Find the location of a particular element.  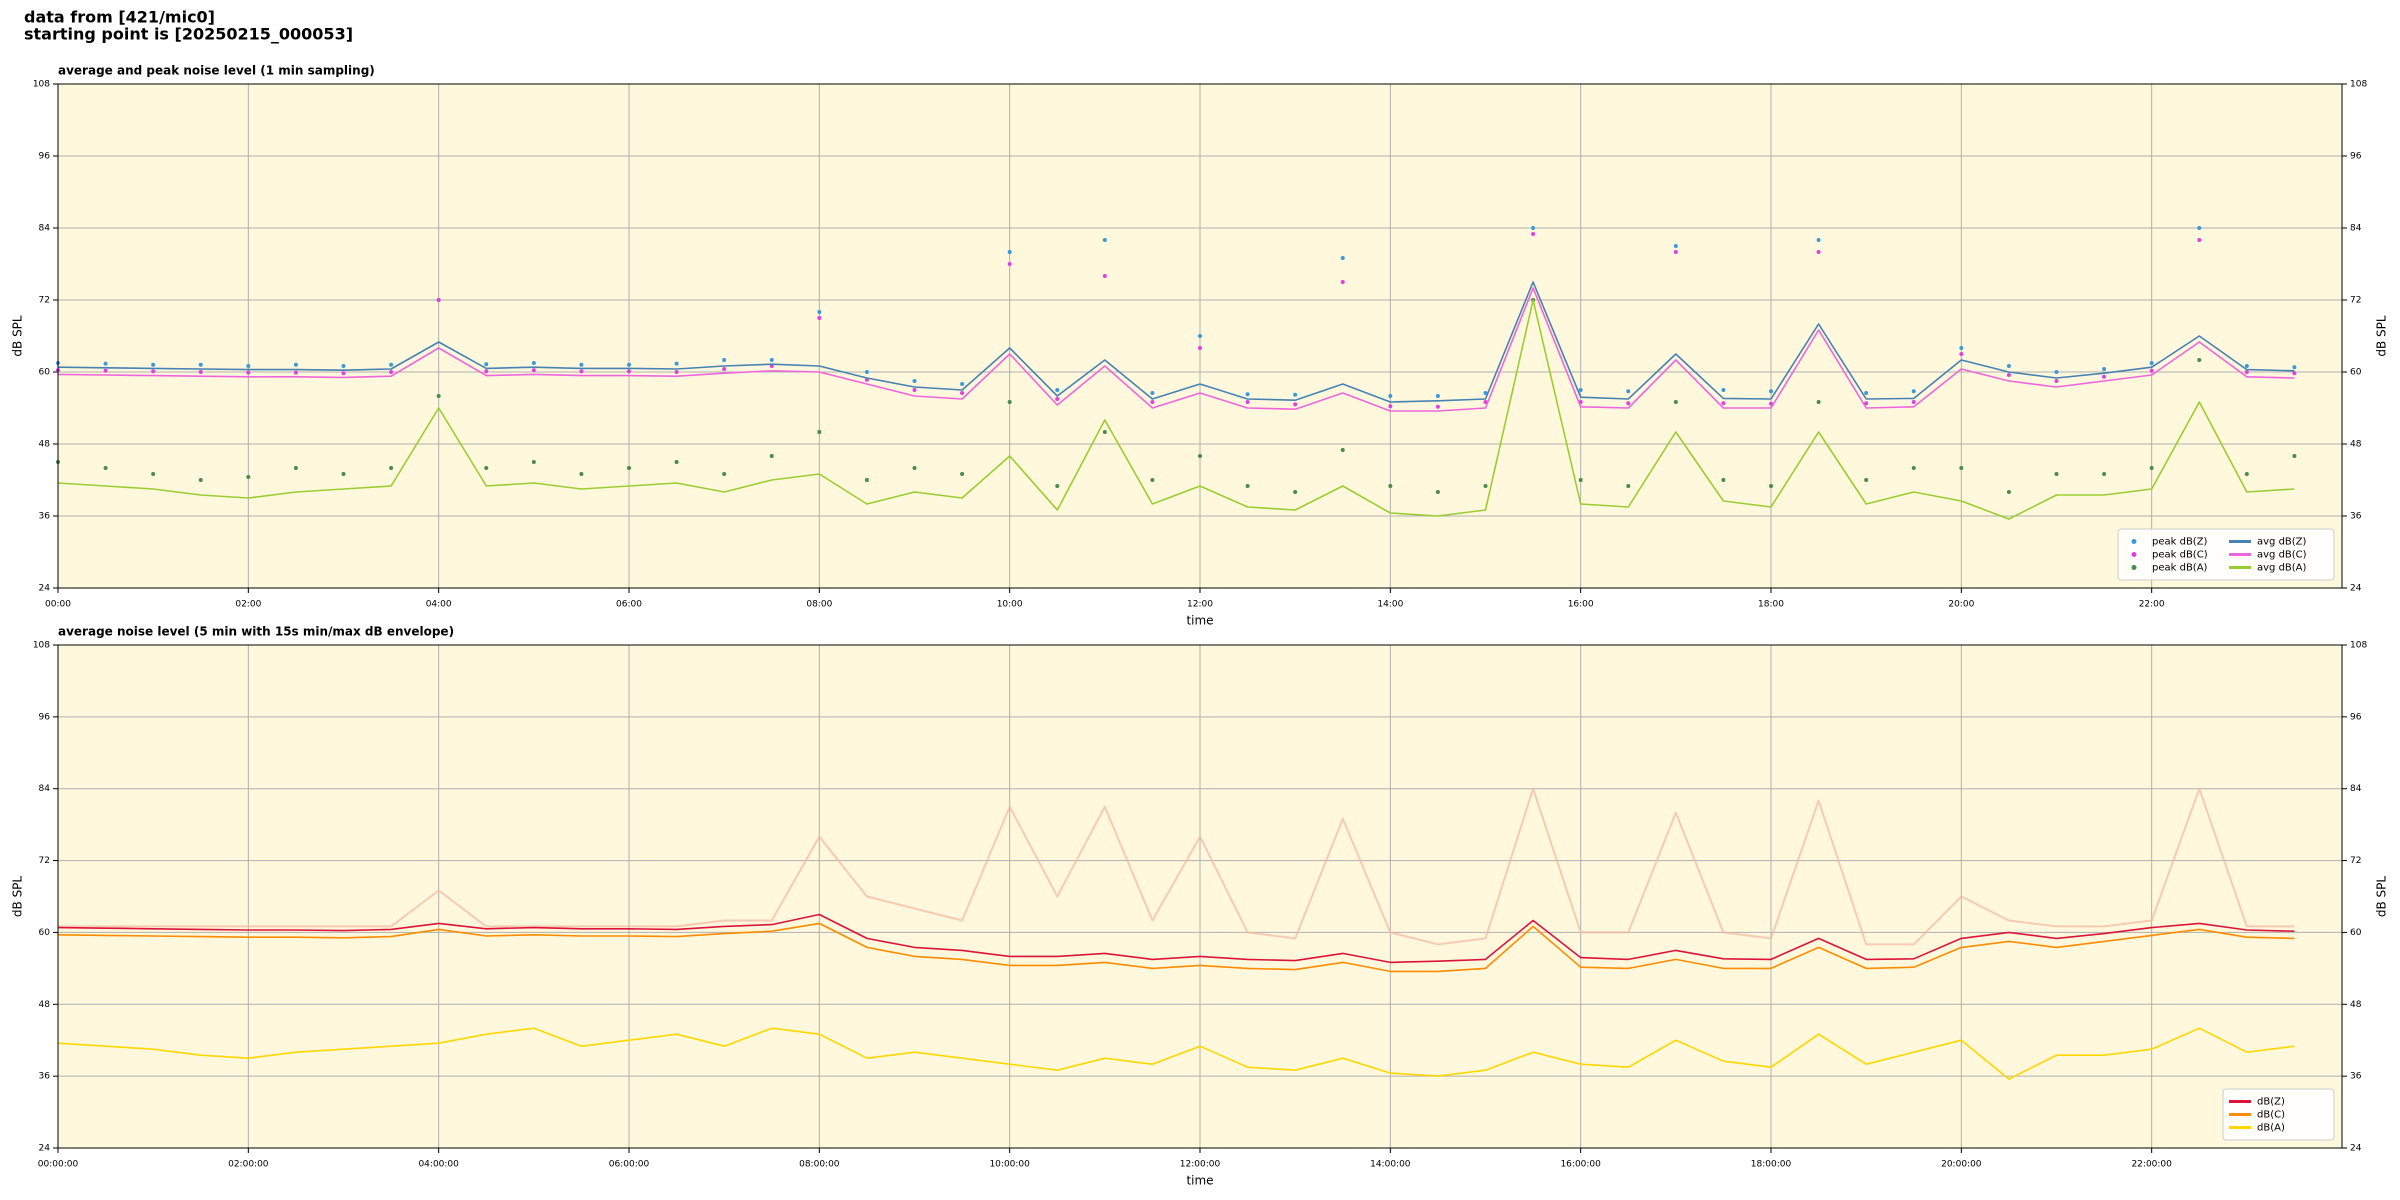

y-tick-label: 108 is located at coordinates (2358, 85).